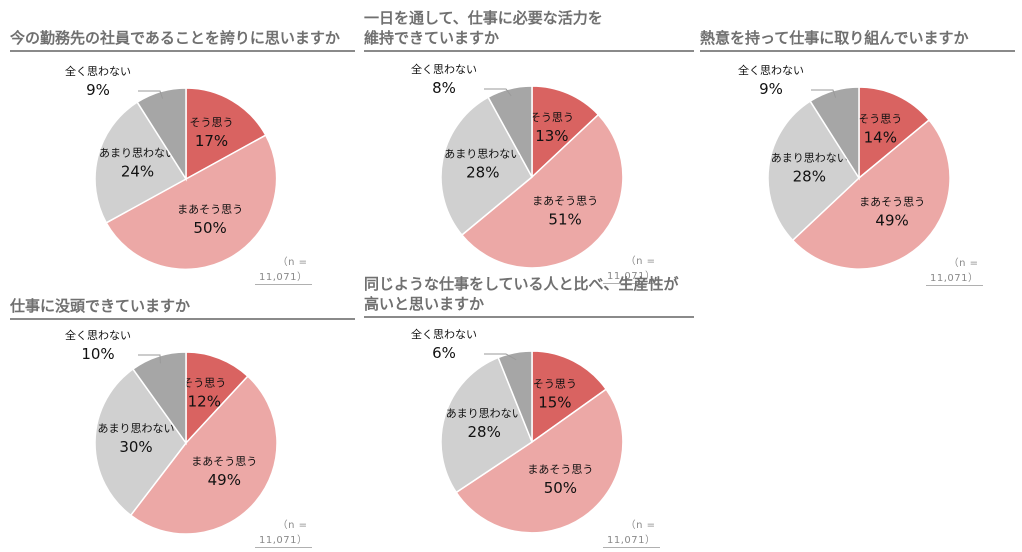 This screenshot has height=552, width=1022. What do you see at coordinates (551, 136) in the screenshot?
I see `slice-value-label: 13%` at bounding box center [551, 136].